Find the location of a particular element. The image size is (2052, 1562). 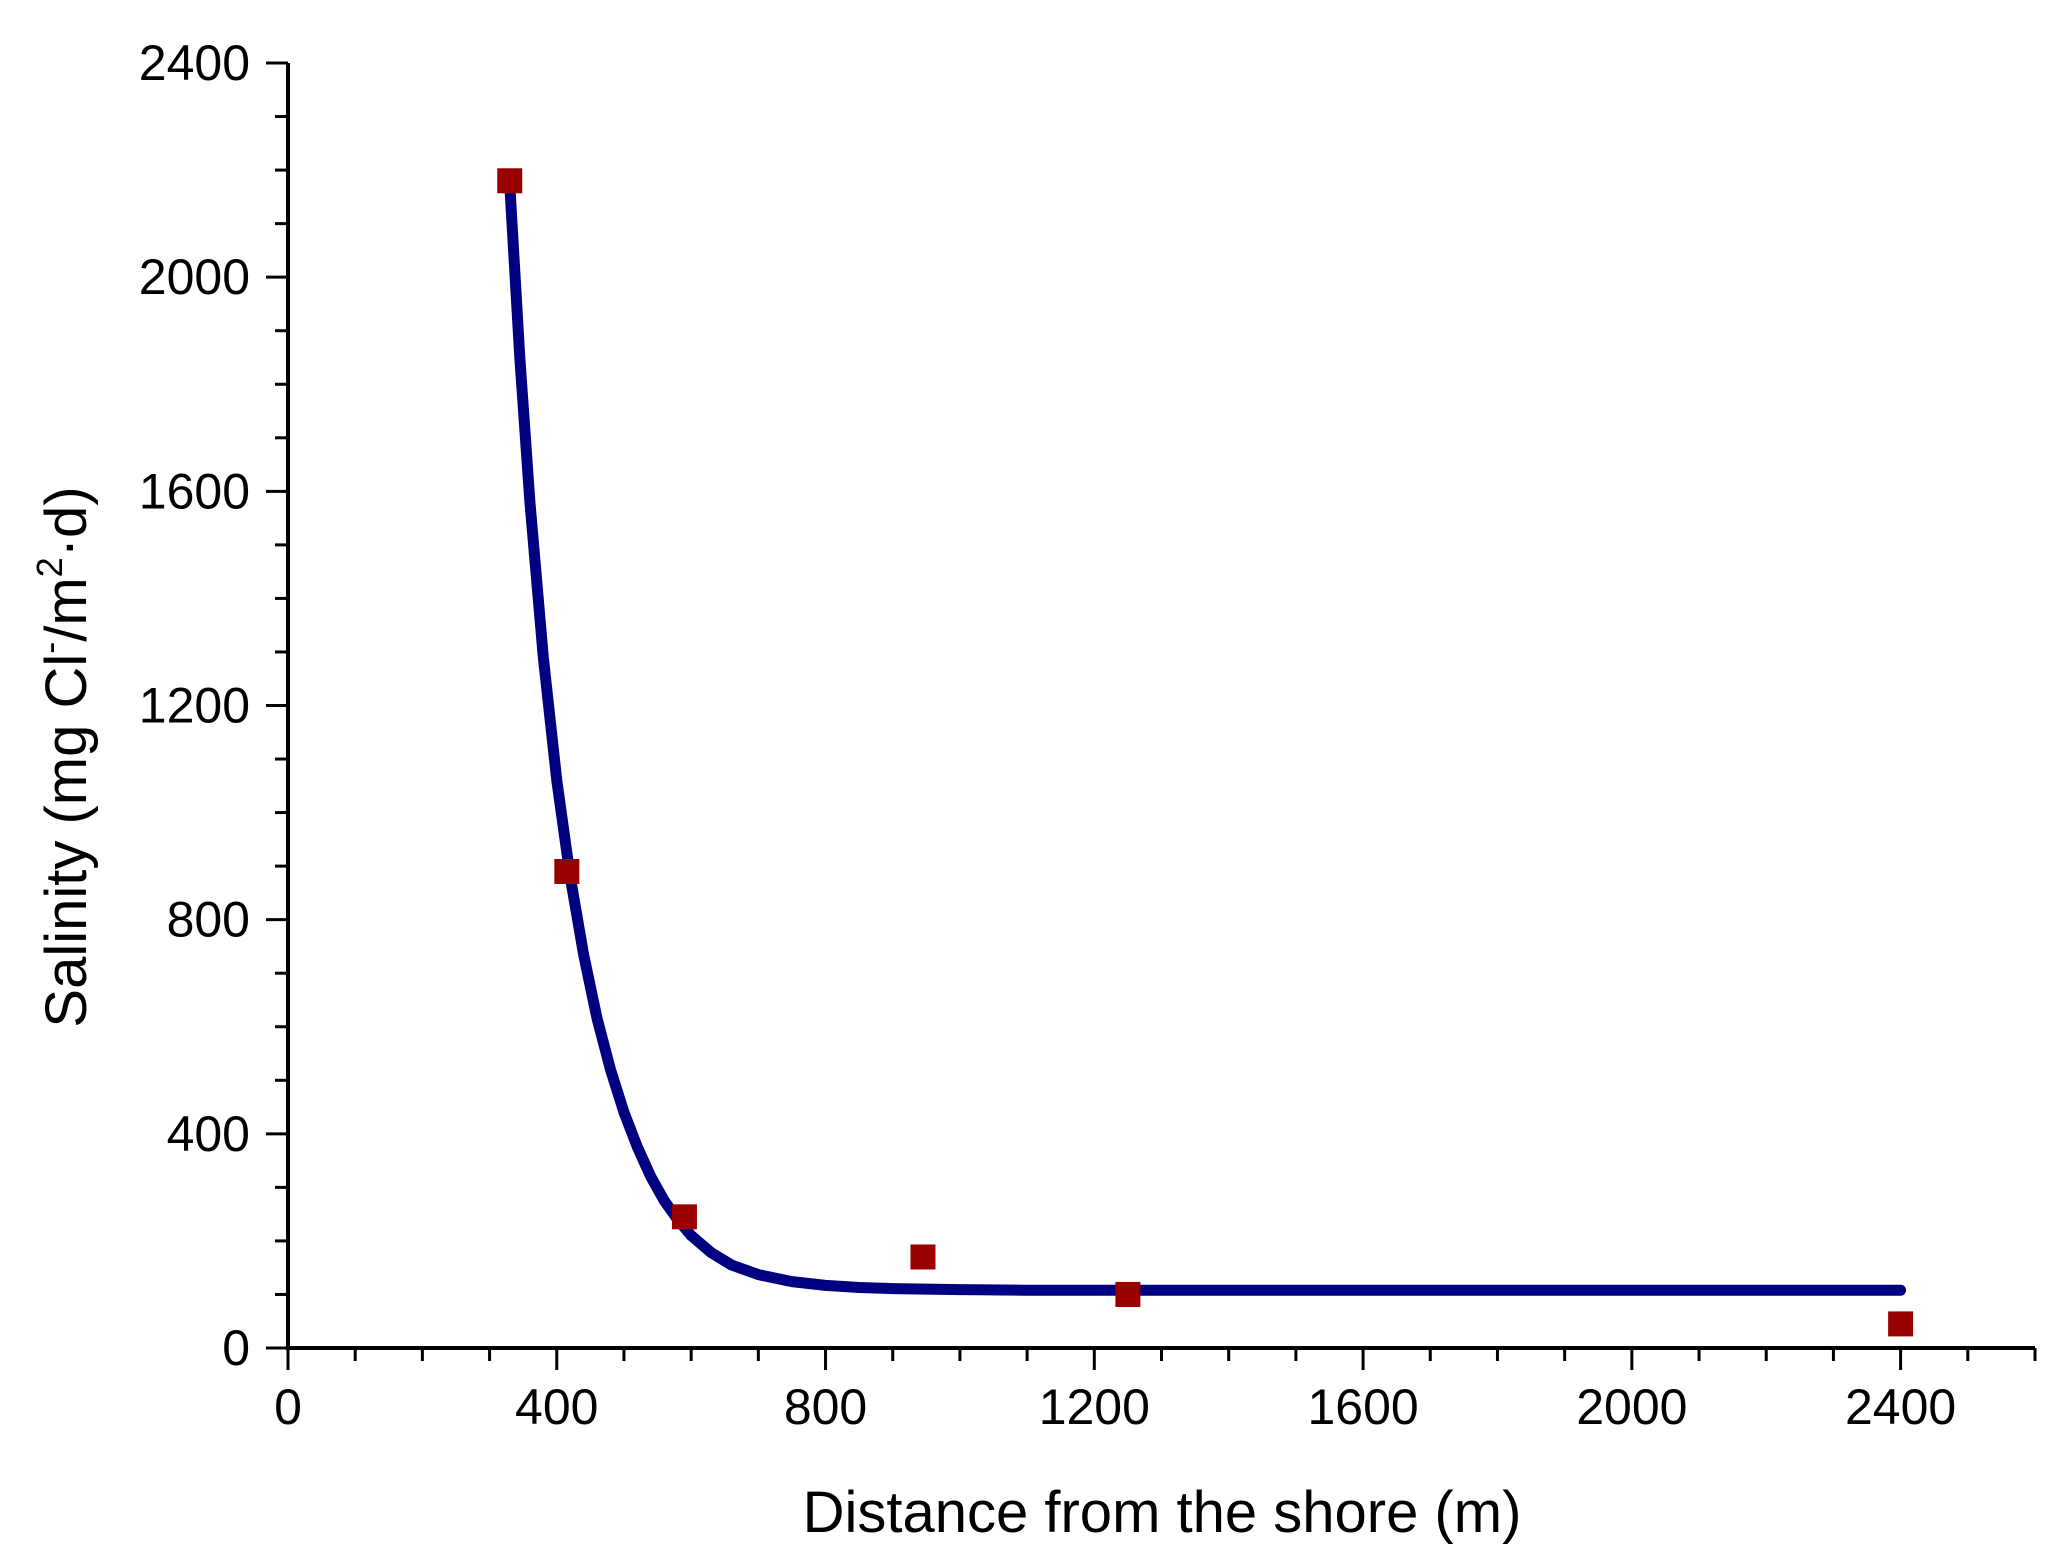

x-tick-label: 2400 is located at coordinates (1900, 1407).